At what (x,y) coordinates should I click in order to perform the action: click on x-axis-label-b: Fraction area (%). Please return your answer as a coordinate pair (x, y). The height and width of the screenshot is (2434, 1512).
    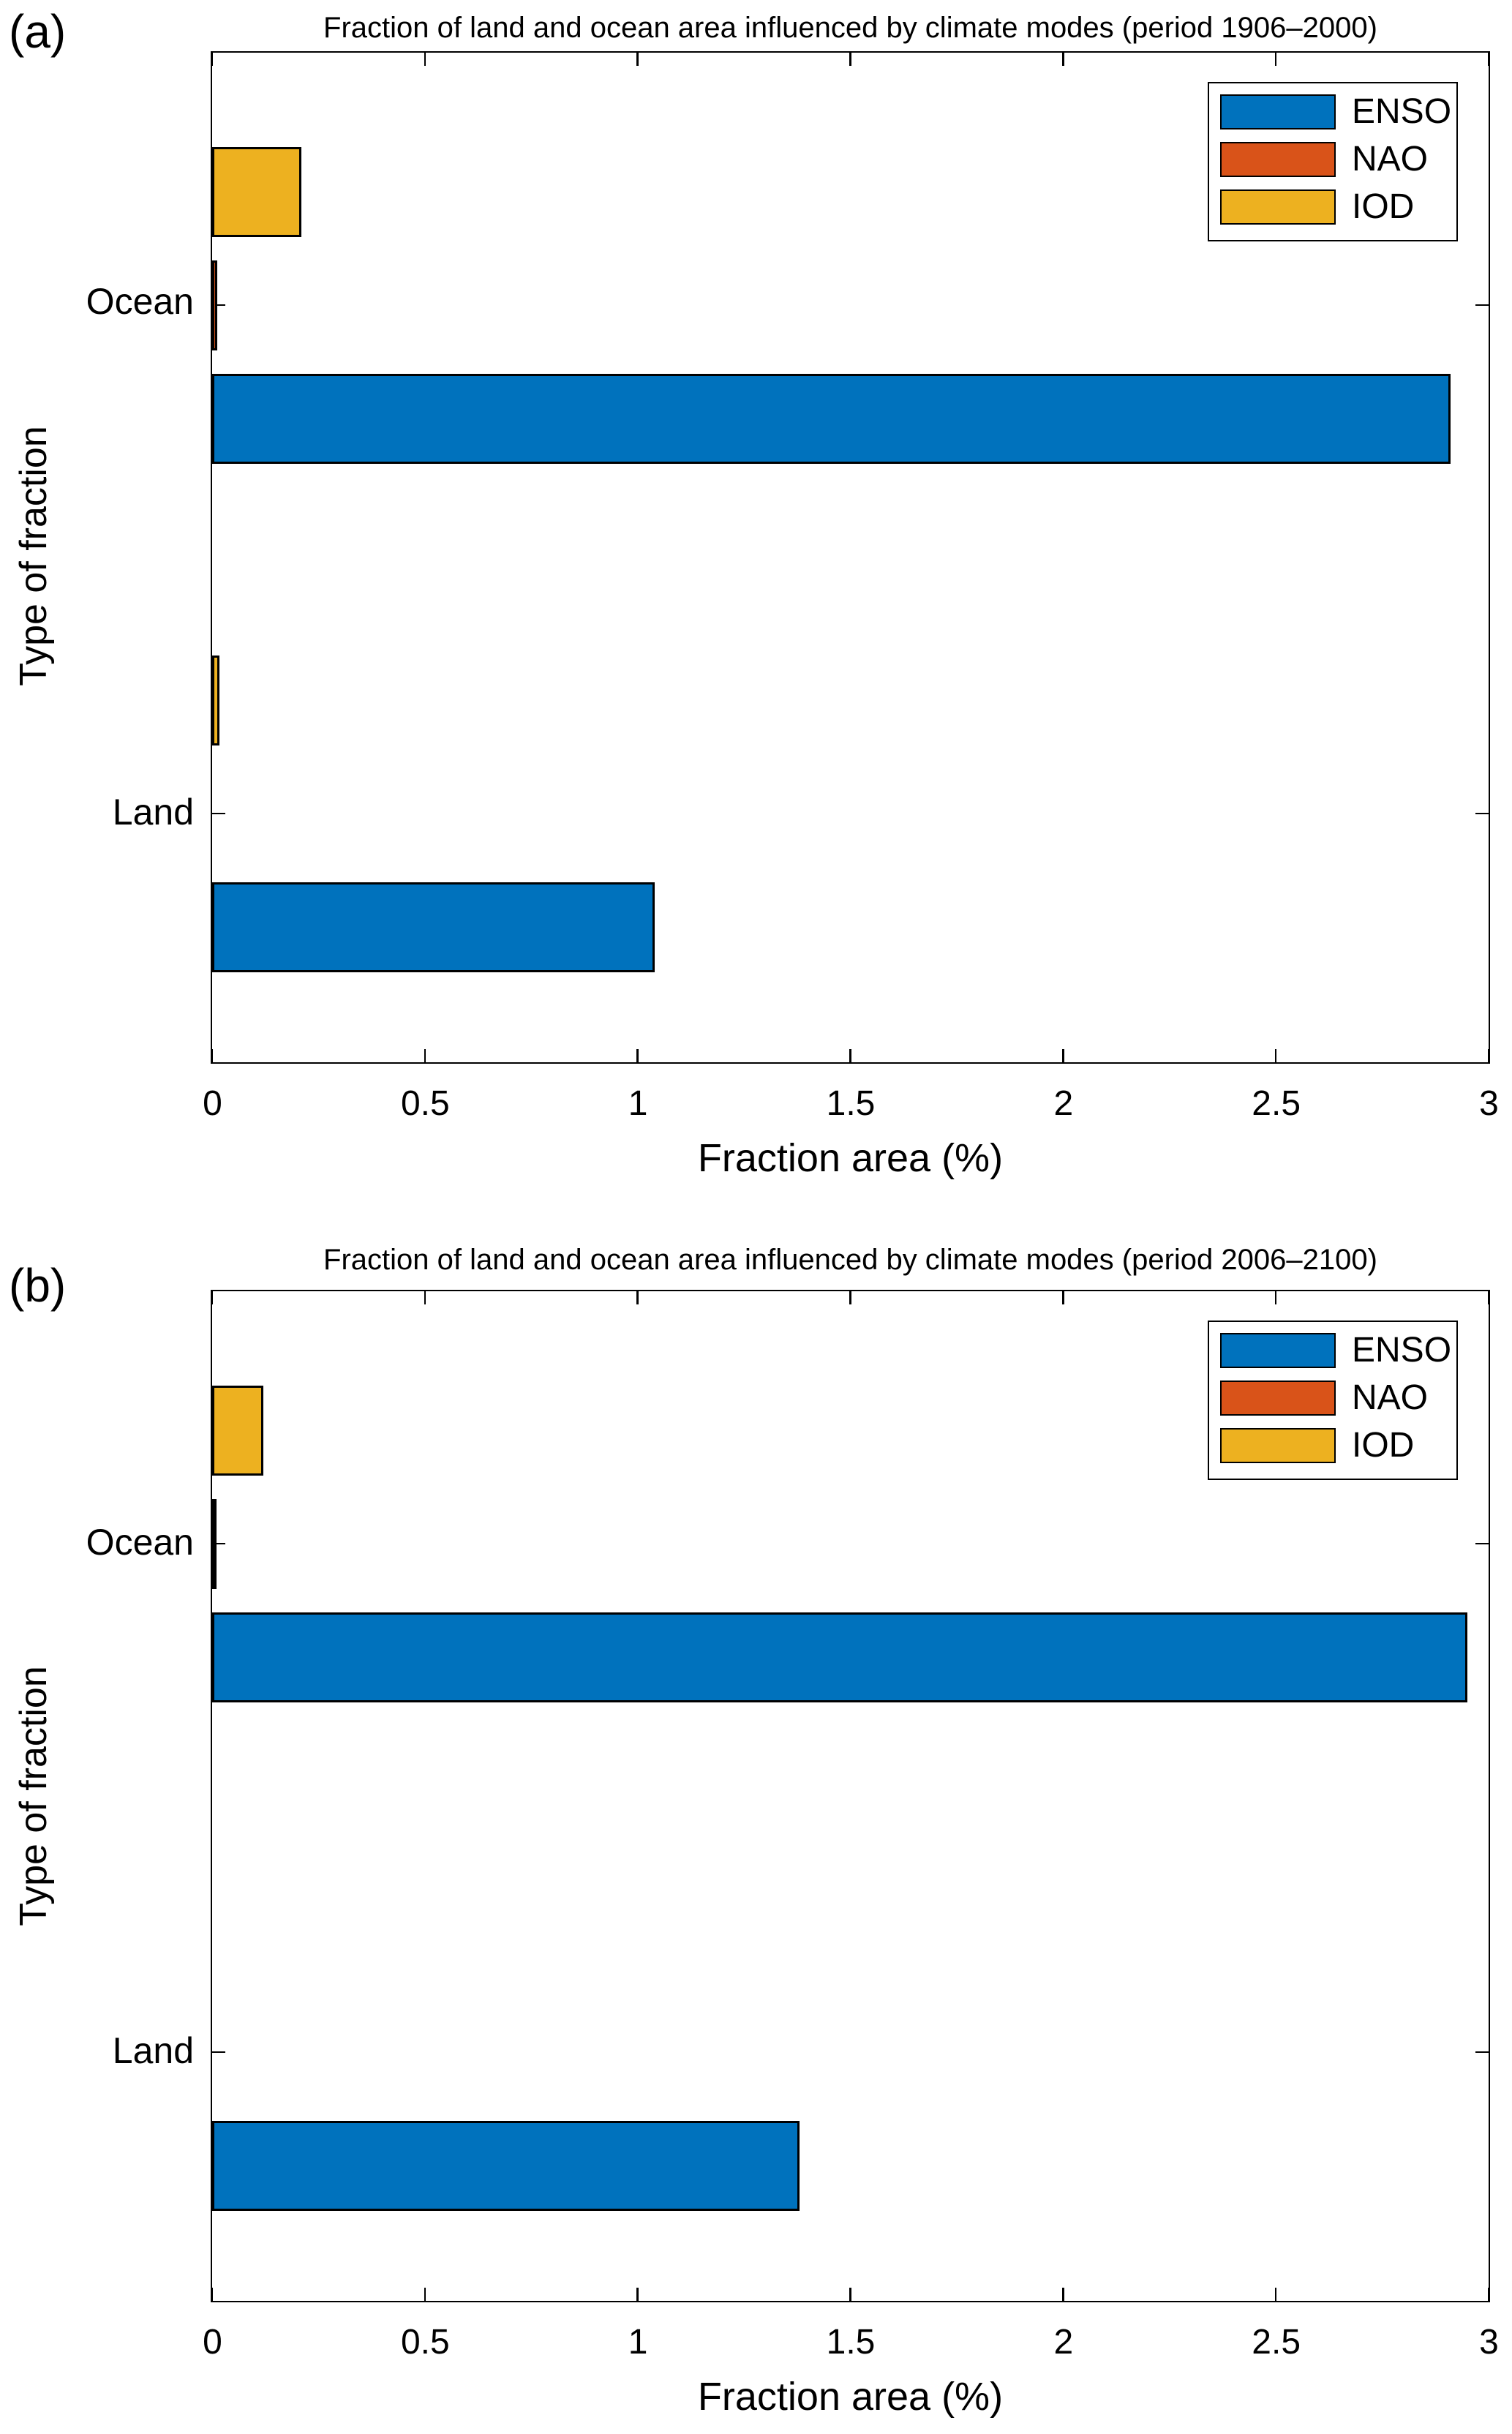
    Looking at the image, I should click on (851, 2397).